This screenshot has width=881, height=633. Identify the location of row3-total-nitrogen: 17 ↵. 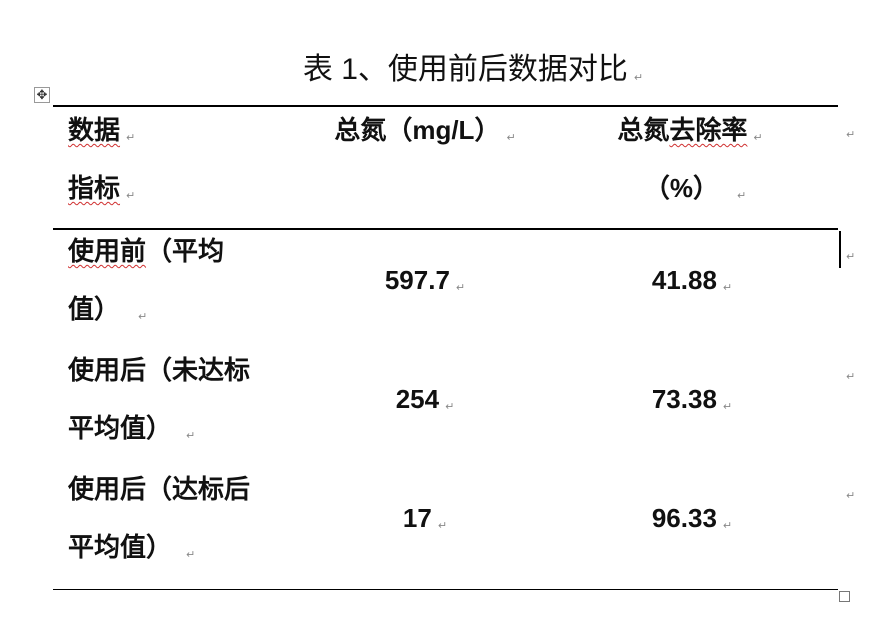
(425, 518).